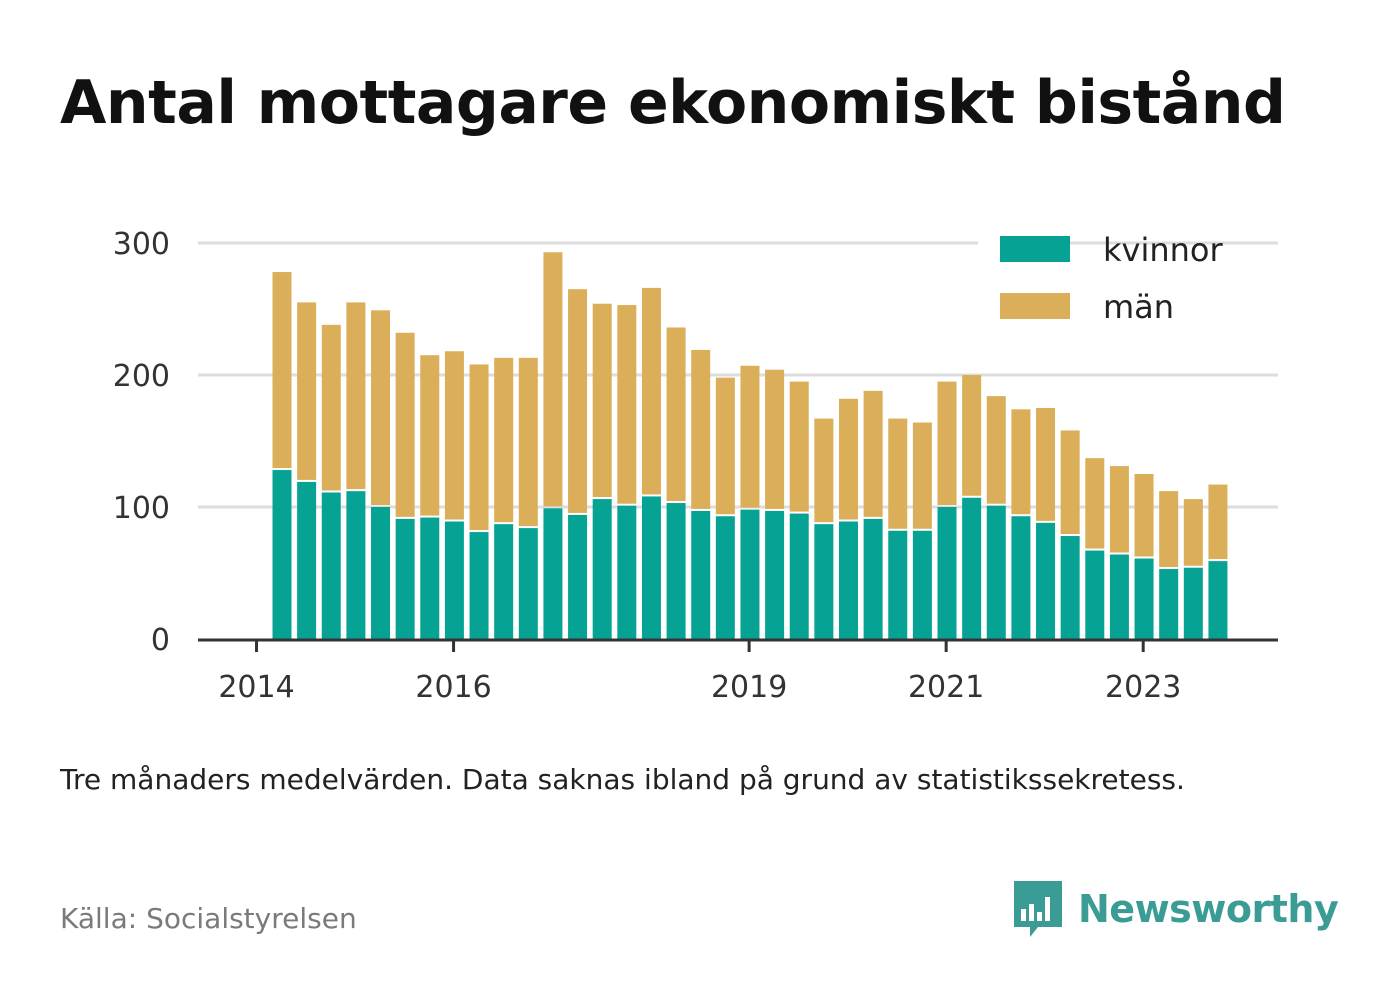  I want to click on newsworthy-logo: Newsworthy, so click(1175, 909).